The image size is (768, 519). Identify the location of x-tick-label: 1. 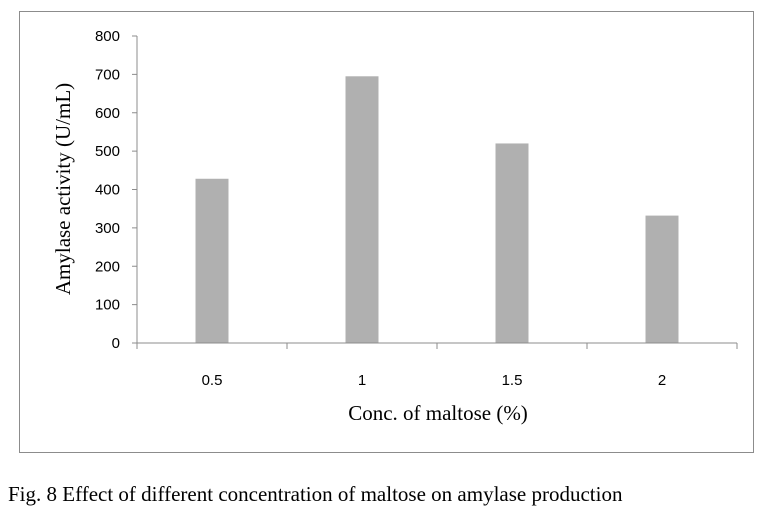
(362, 380).